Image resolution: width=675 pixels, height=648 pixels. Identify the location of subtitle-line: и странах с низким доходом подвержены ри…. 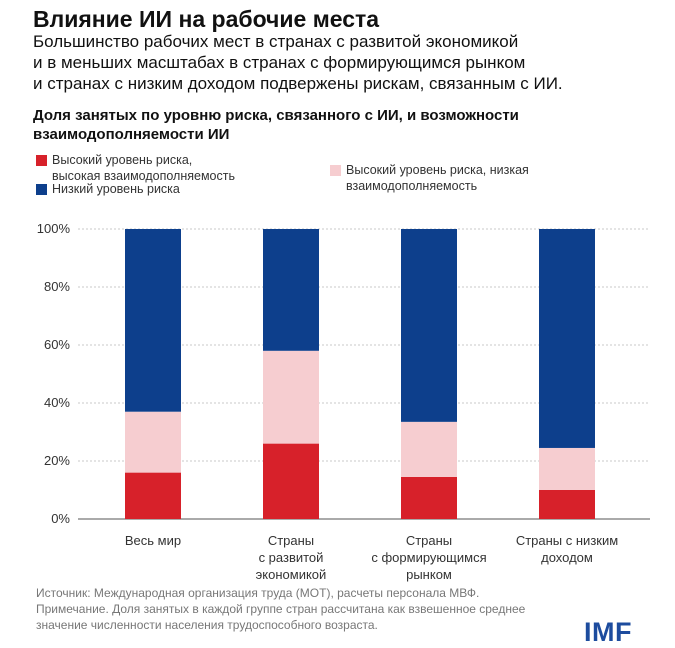
(298, 83).